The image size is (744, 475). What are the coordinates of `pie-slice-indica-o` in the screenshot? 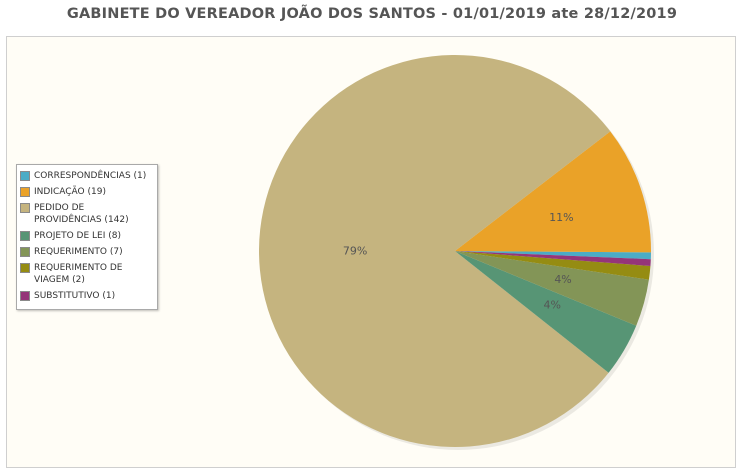 It's located at (553, 192).